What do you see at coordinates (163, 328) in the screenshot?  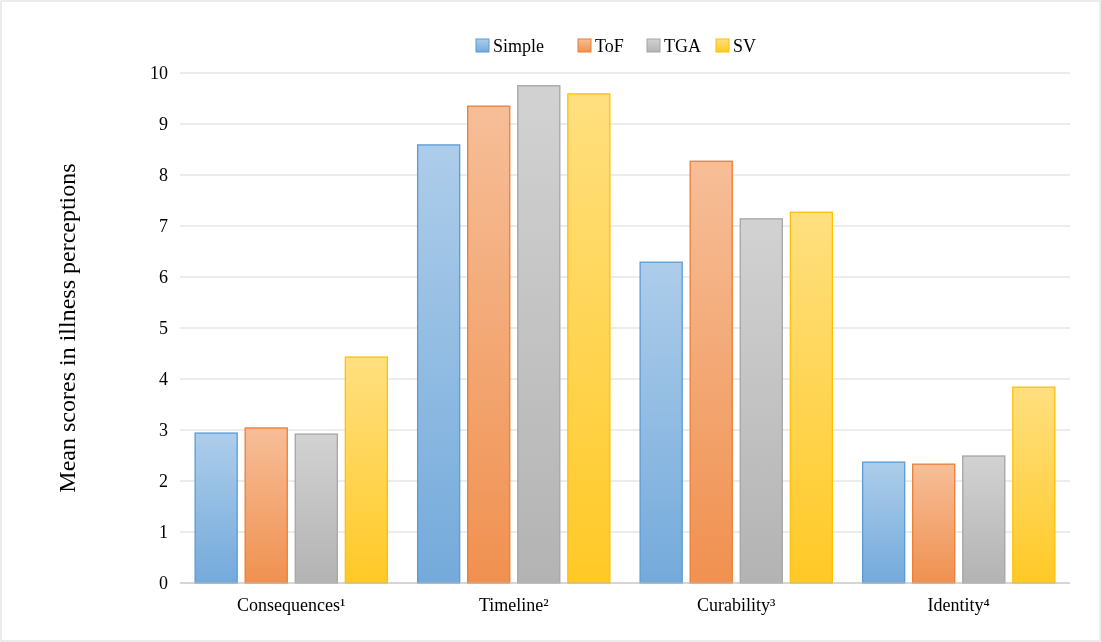 I see `y-tick-label: 5` at bounding box center [163, 328].